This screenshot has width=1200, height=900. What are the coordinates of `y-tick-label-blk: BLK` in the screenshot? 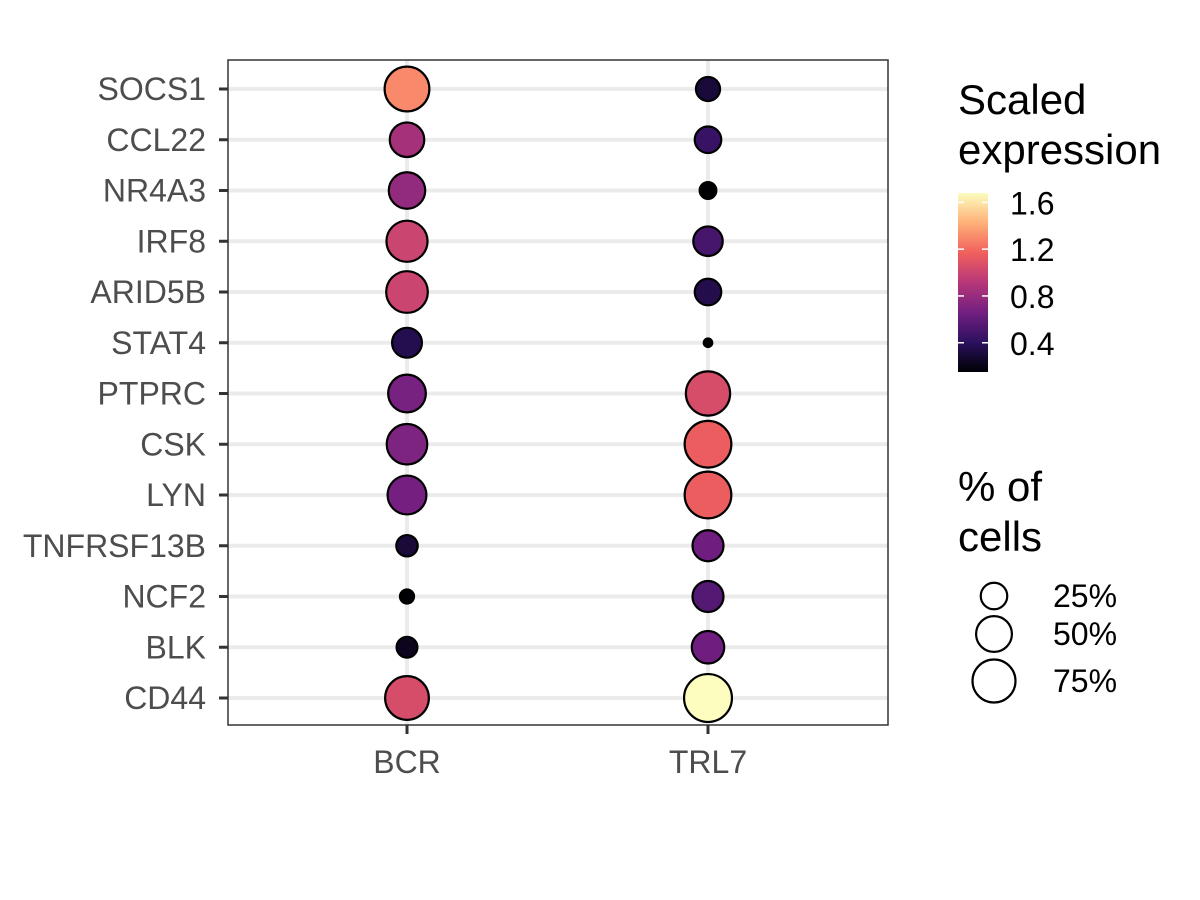 It's located at (176, 647).